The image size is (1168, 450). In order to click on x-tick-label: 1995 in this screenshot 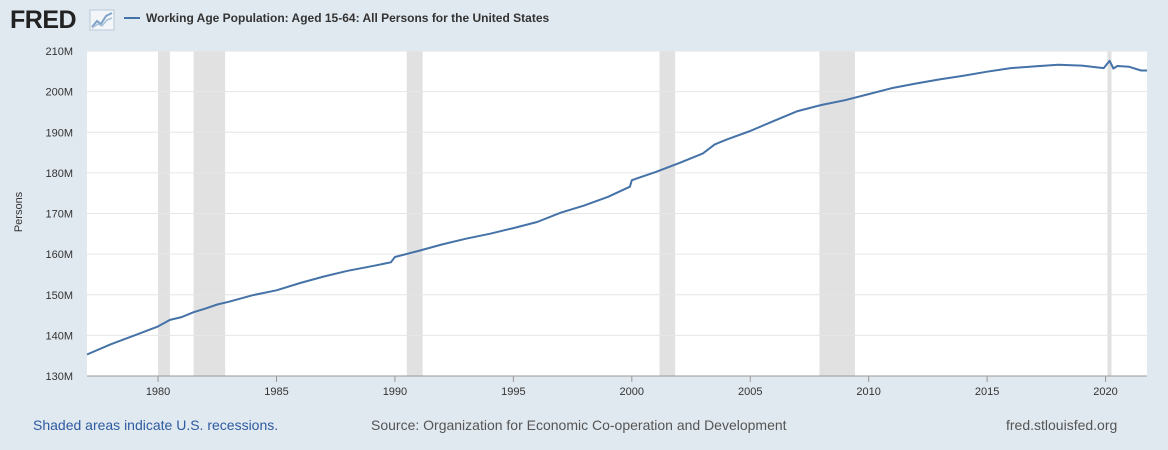, I will do `click(513, 392)`.